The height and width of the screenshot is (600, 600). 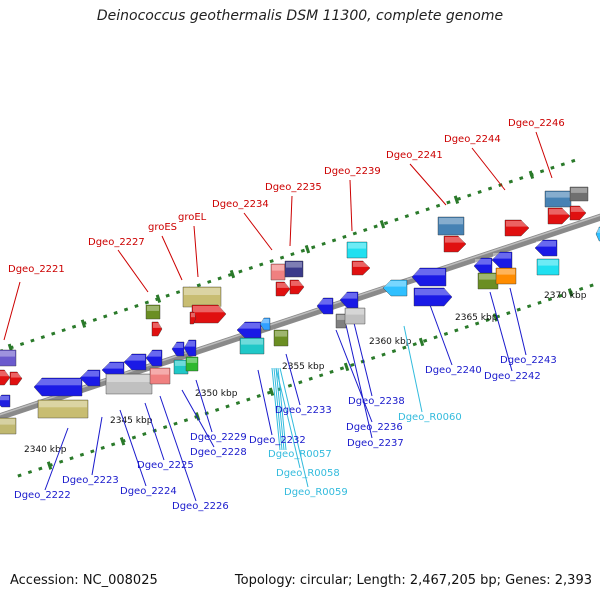 What do you see at coordinates (300, 454) in the screenshot?
I see `rna-label-dgeo-r0057: Dgeo_R0057` at bounding box center [300, 454].